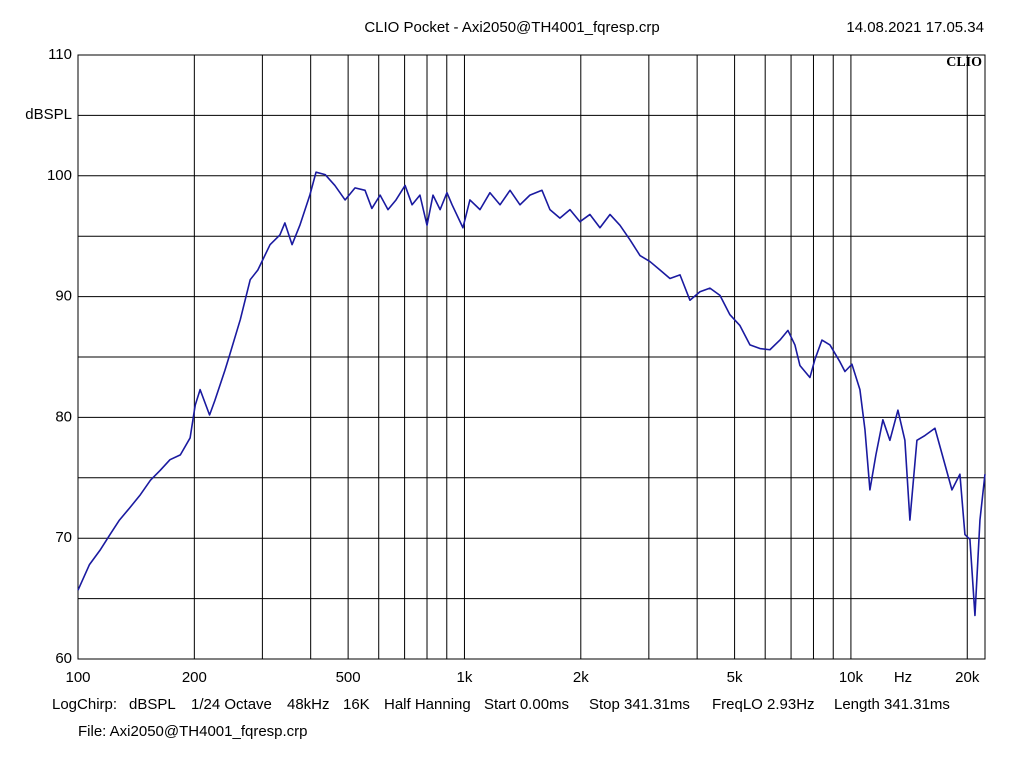 This screenshot has width=1024, height=773. What do you see at coordinates (77, 677) in the screenshot?
I see `x-tick-label: 100` at bounding box center [77, 677].